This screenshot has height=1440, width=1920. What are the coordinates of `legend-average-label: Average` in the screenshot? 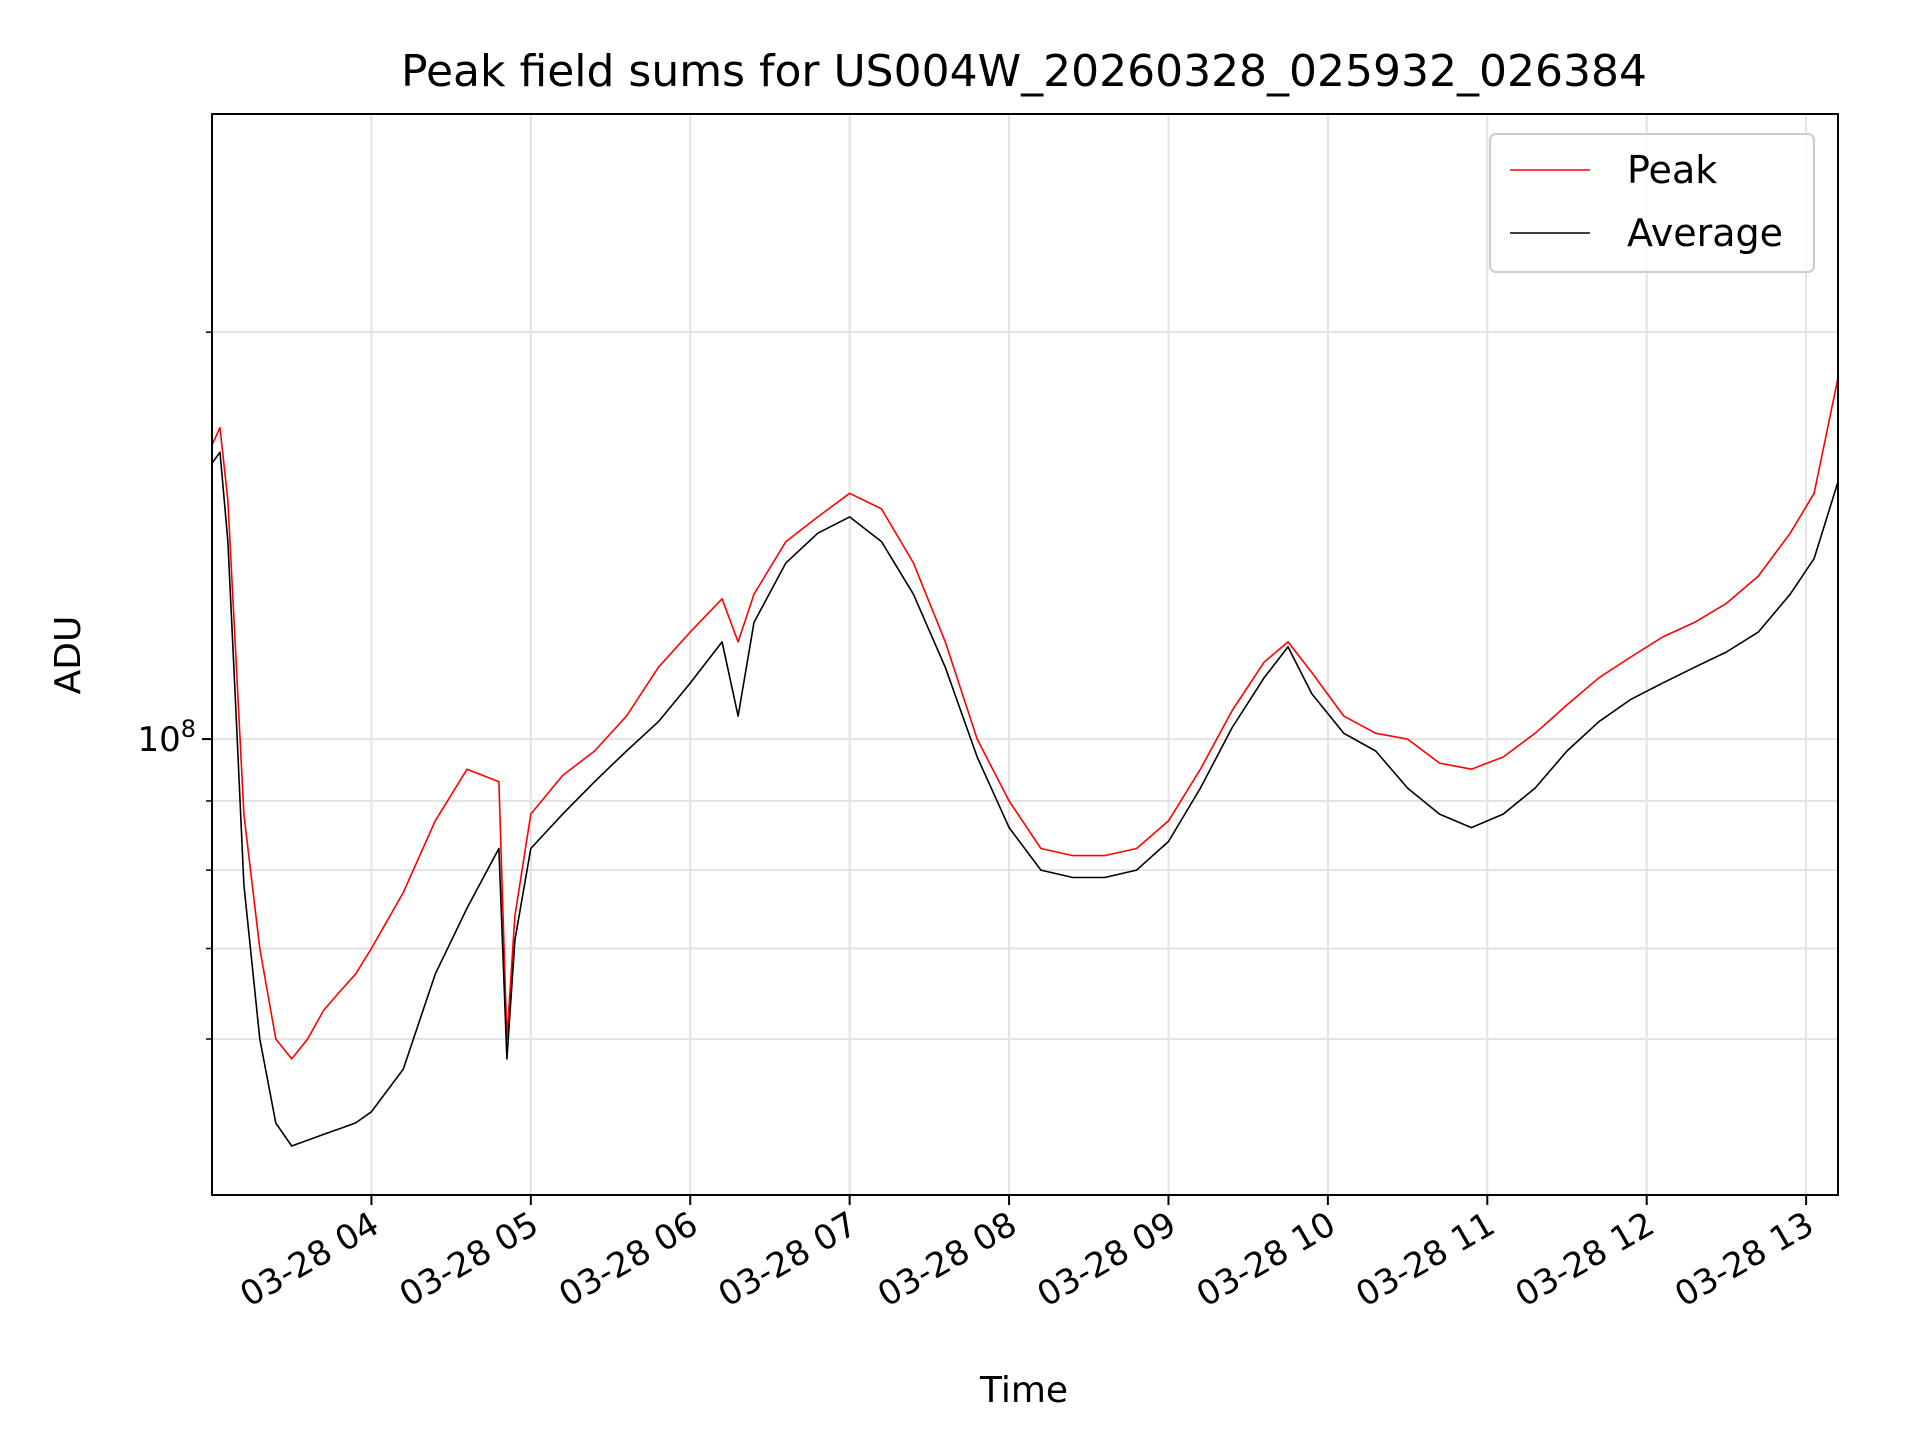 It's located at (1705, 233).